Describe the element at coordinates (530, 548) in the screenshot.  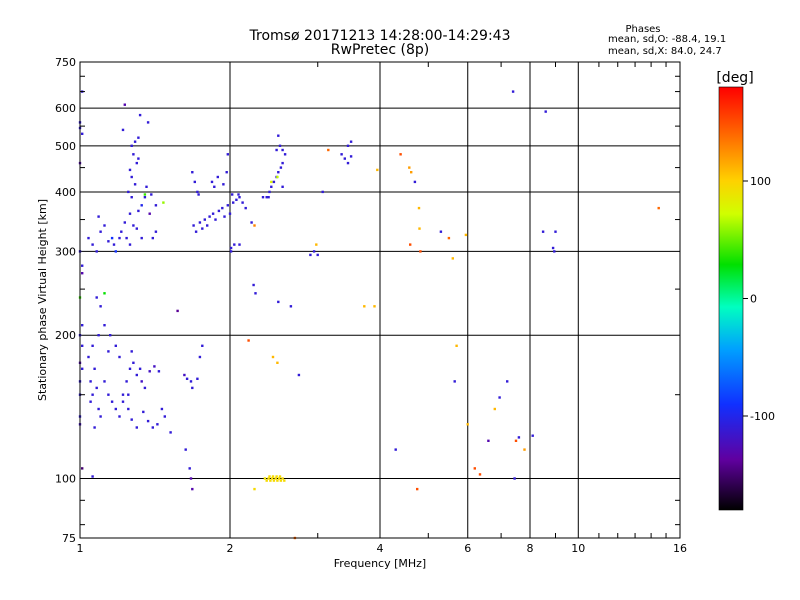
I see `x-tick-label: 8` at that location.